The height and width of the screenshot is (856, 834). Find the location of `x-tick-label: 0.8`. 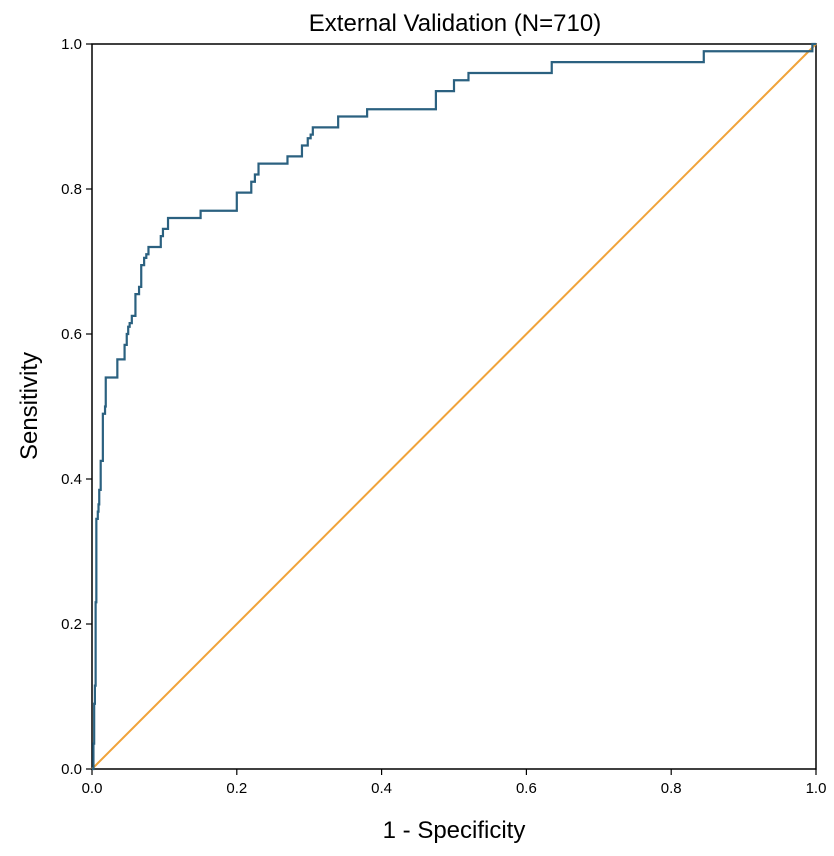

x-tick-label: 0.8 is located at coordinates (671, 788).